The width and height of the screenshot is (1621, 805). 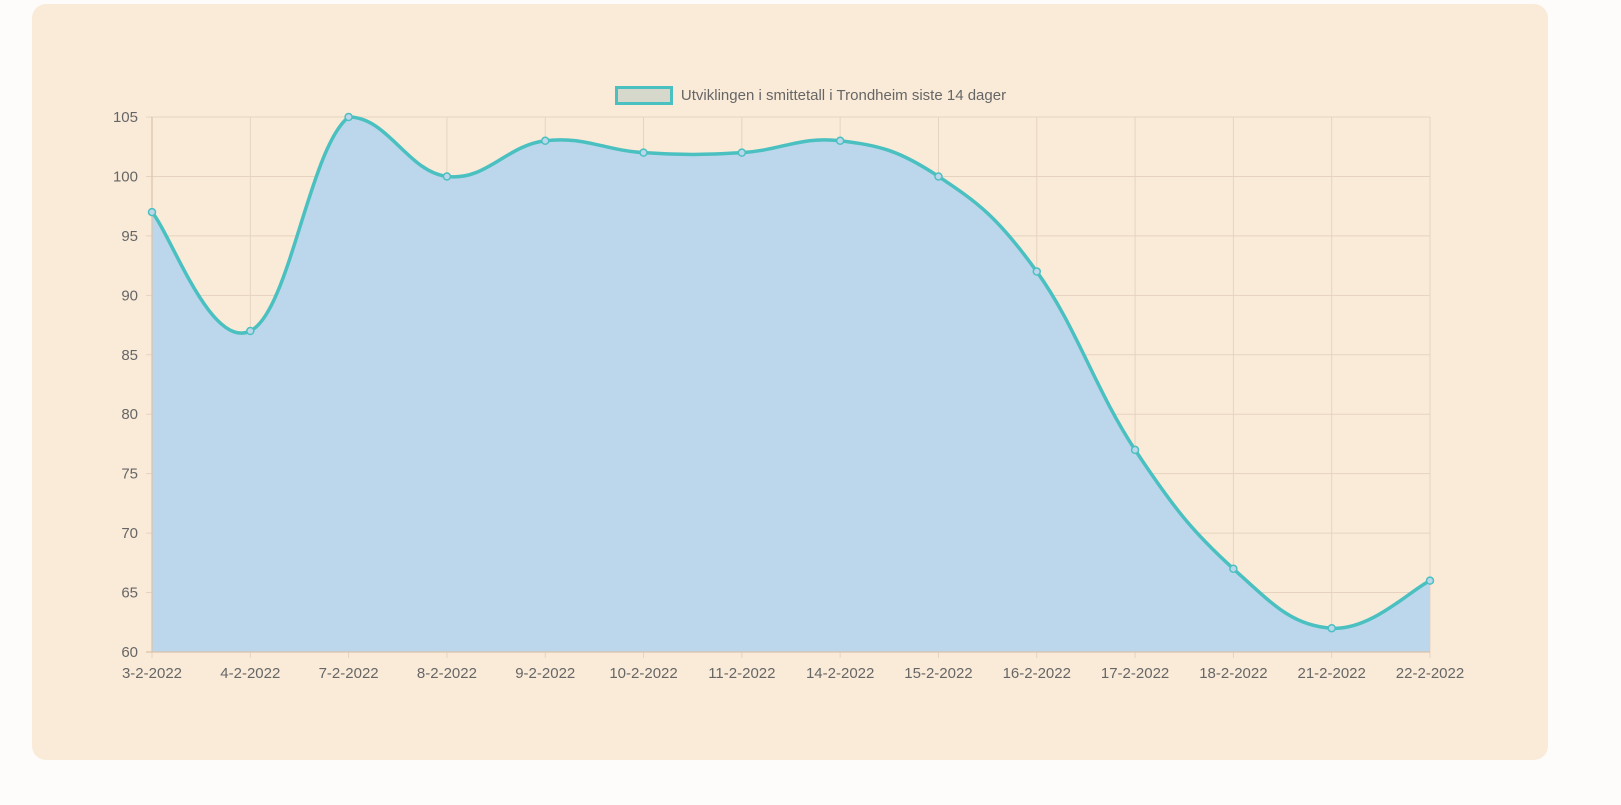 I want to click on x-tick-label: 8-2-2022, so click(x=447, y=673).